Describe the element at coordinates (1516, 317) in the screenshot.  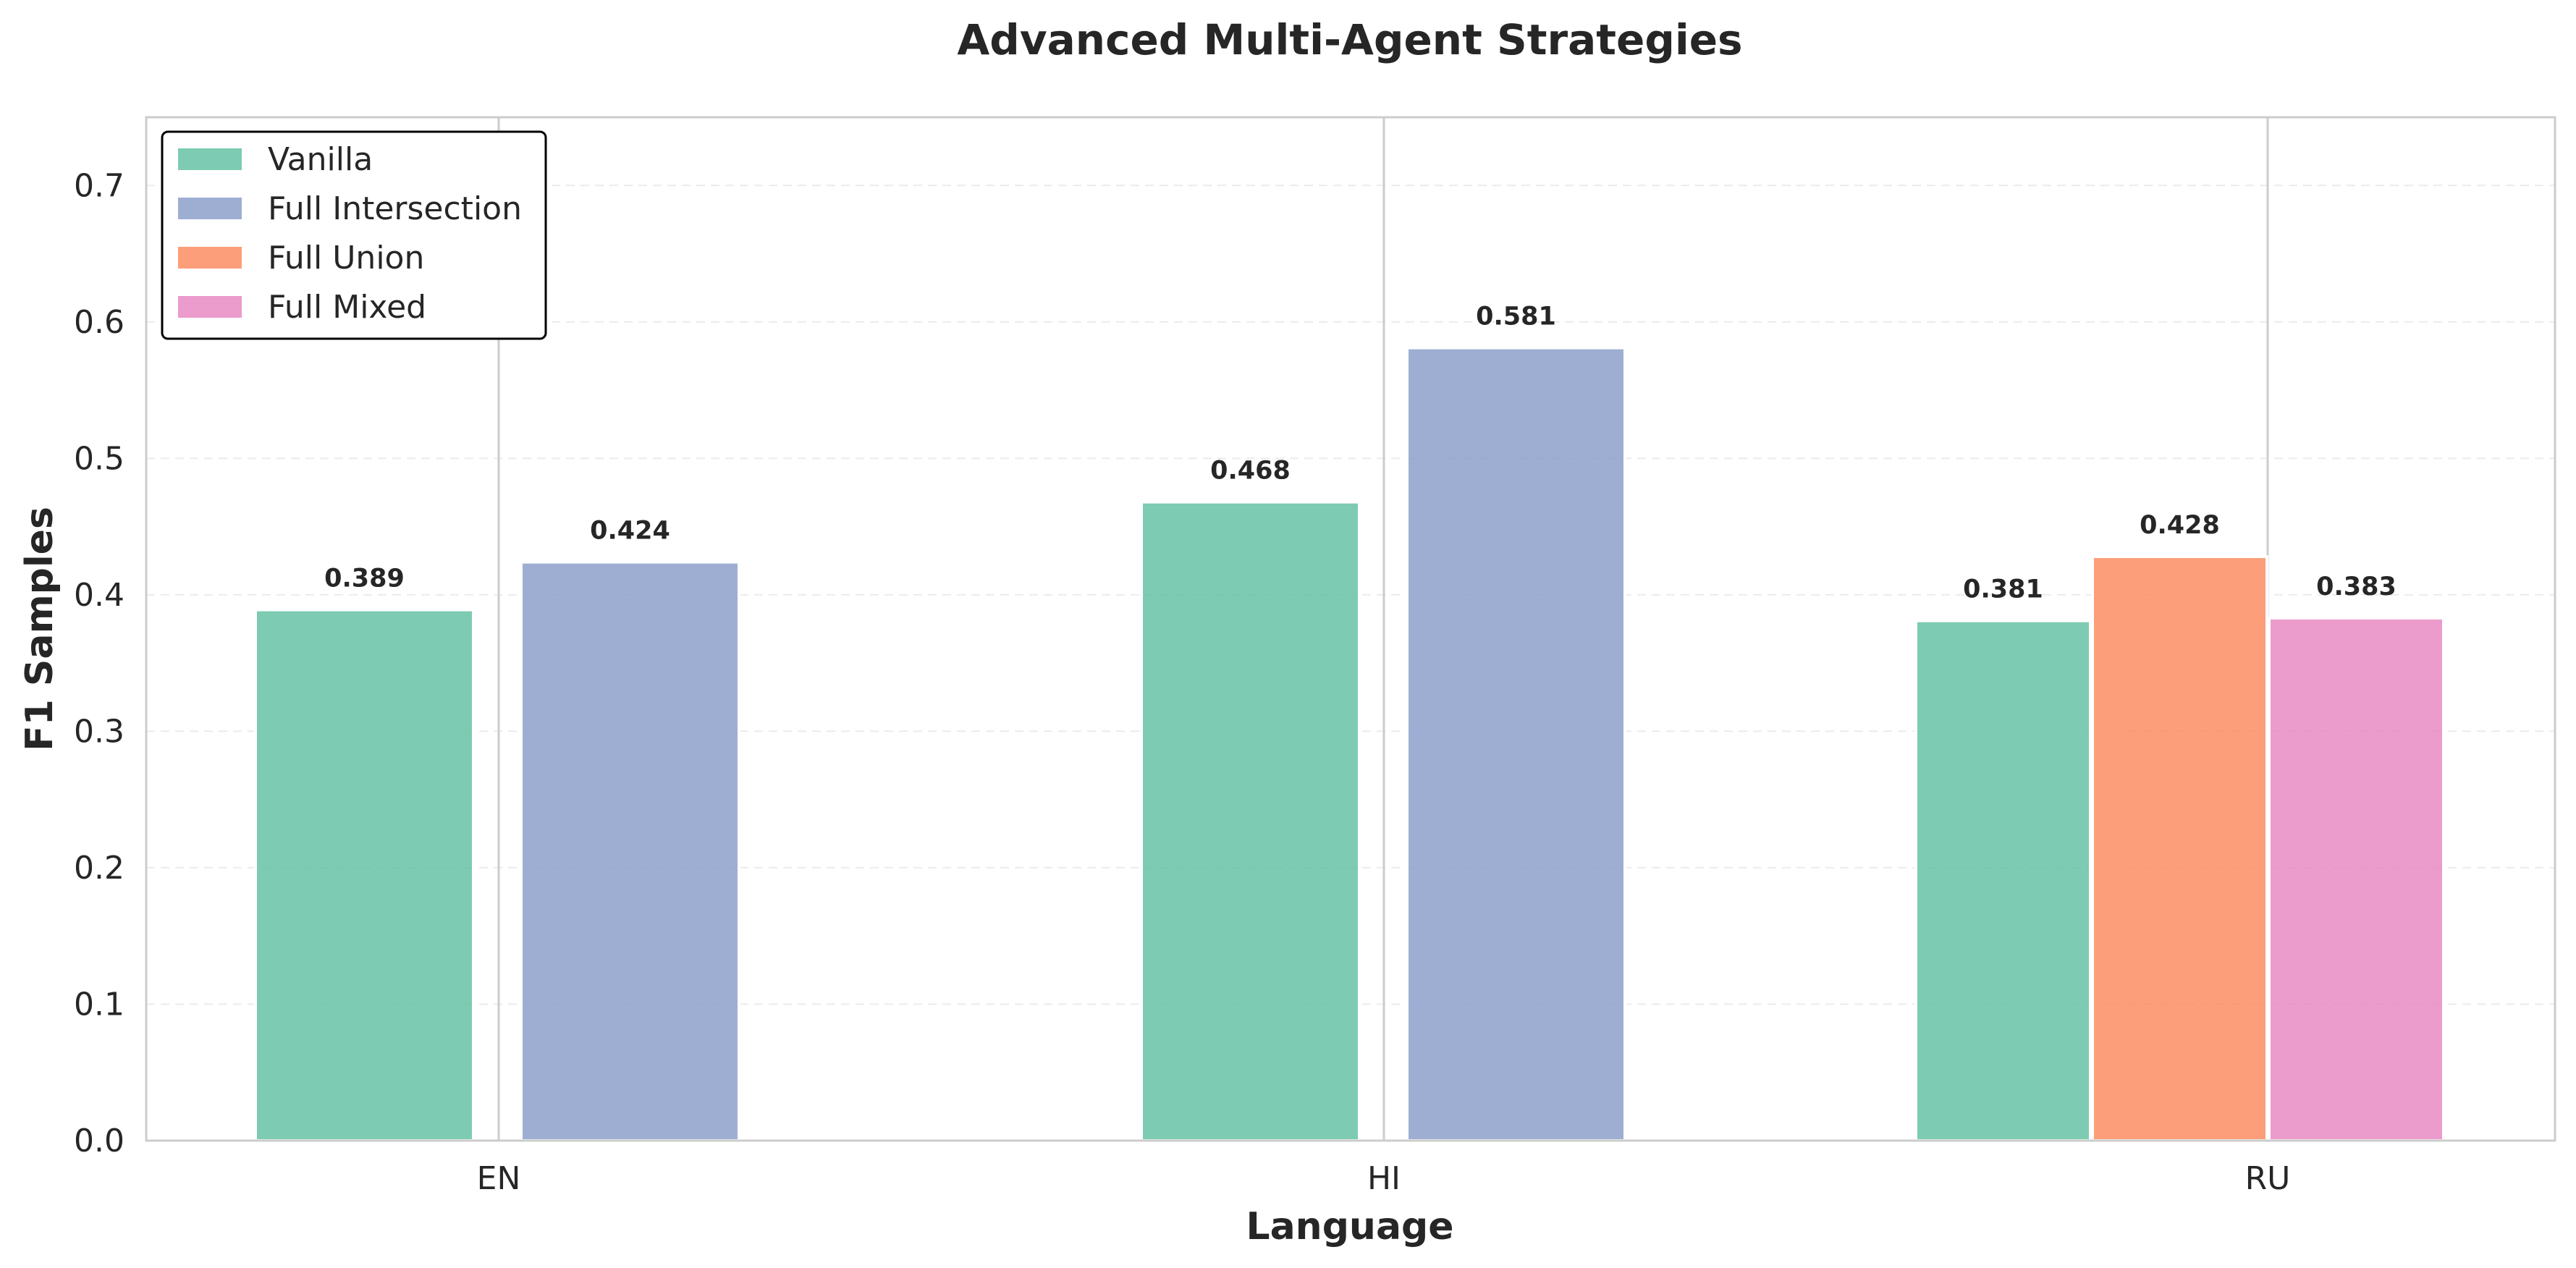
I see `bar-value-label: 0.581` at that location.